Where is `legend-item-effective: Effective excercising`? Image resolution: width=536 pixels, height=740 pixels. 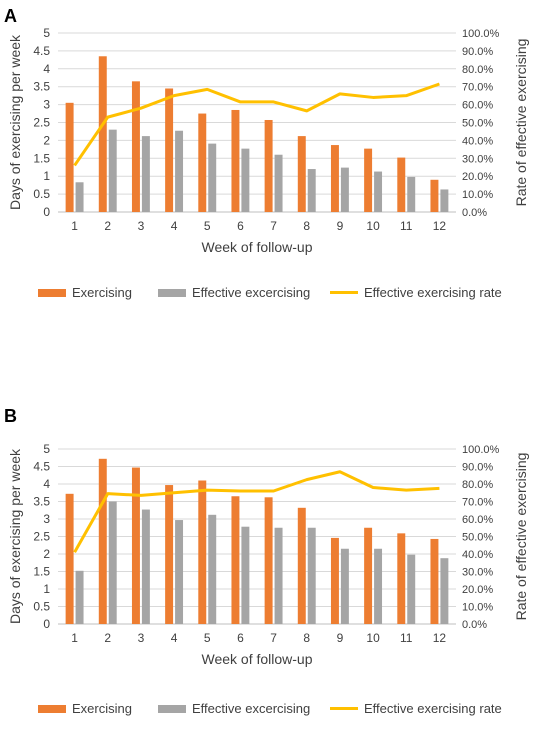 legend-item-effective: Effective excercising is located at coordinates (234, 292).